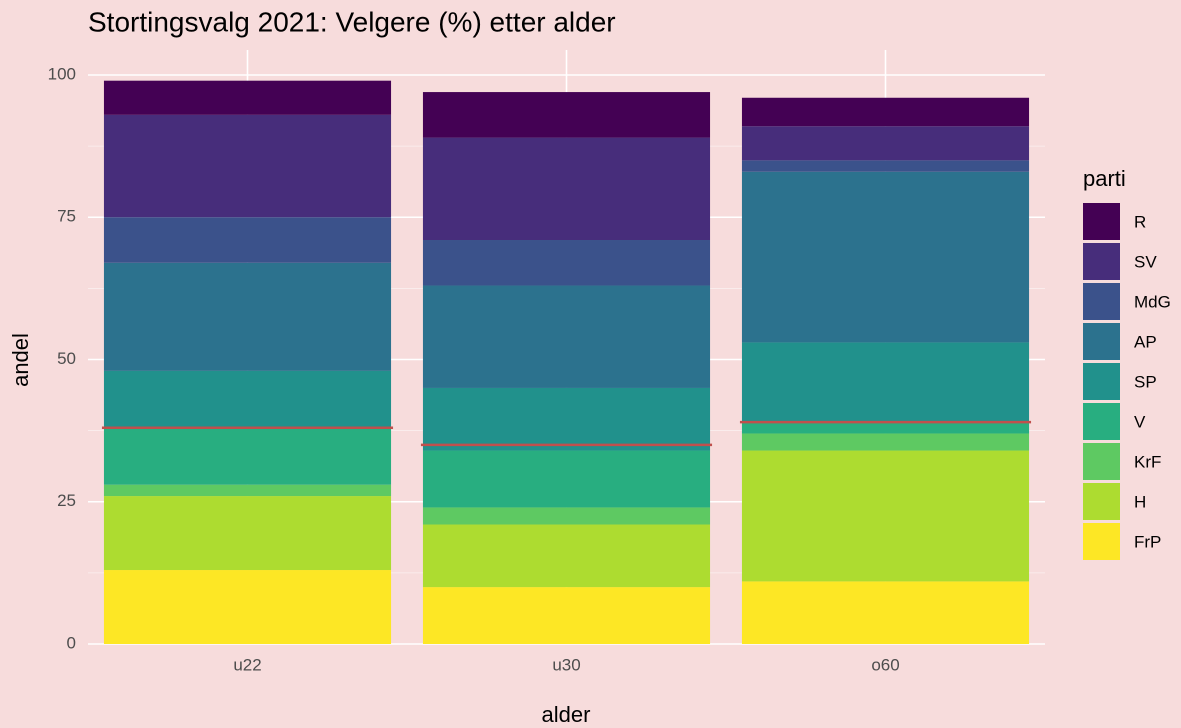 Image resolution: width=1181 pixels, height=728 pixels. Describe the element at coordinates (66, 216) in the screenshot. I see `y-tick-label: 75` at that location.